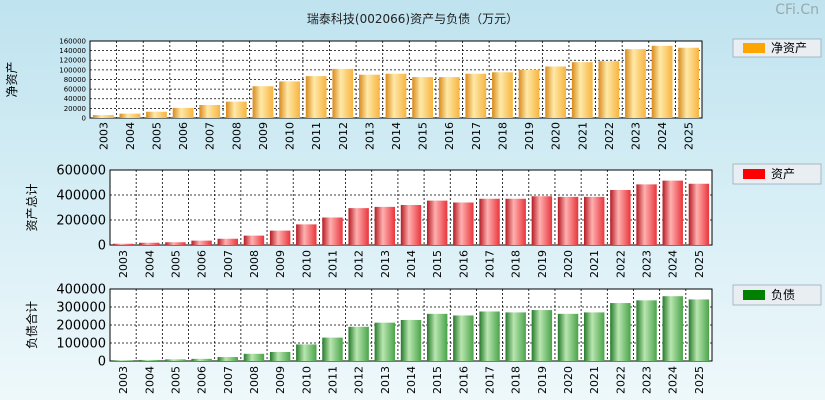 The width and height of the screenshot is (825, 400). Describe the element at coordinates (254, 380) in the screenshot. I see `x-tick-label: 2008` at that location.